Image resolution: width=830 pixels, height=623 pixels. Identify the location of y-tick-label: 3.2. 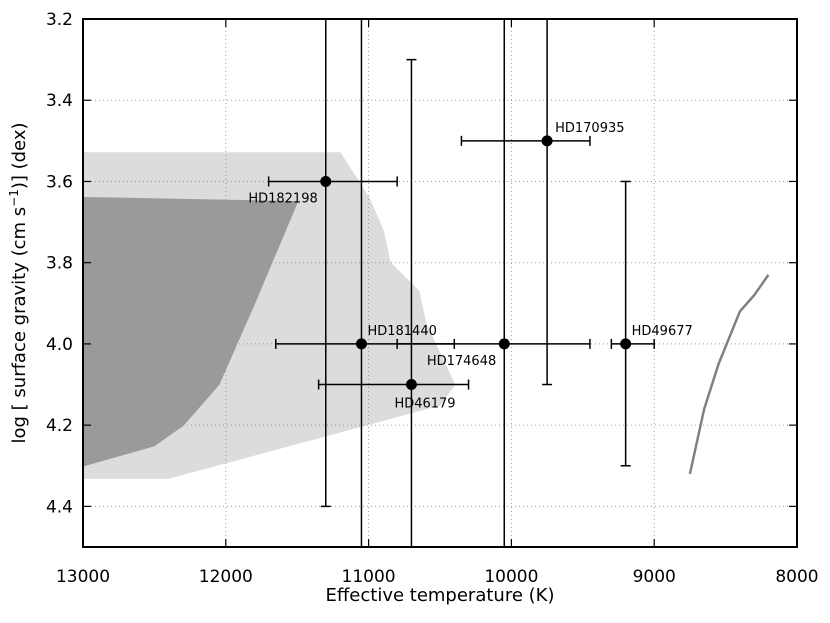
(59, 20).